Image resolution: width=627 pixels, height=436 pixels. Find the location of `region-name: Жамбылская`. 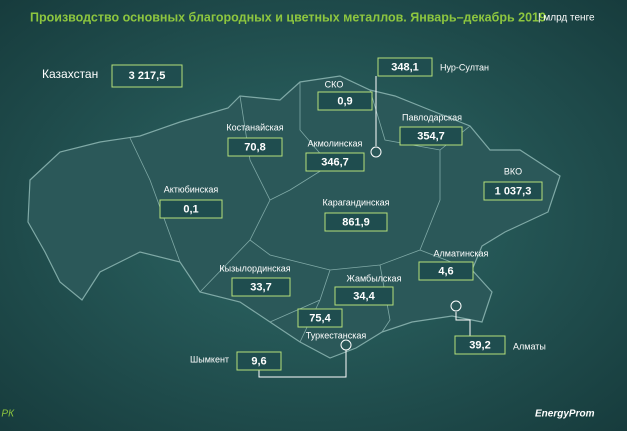

region-name: Жамбылская is located at coordinates (374, 278).